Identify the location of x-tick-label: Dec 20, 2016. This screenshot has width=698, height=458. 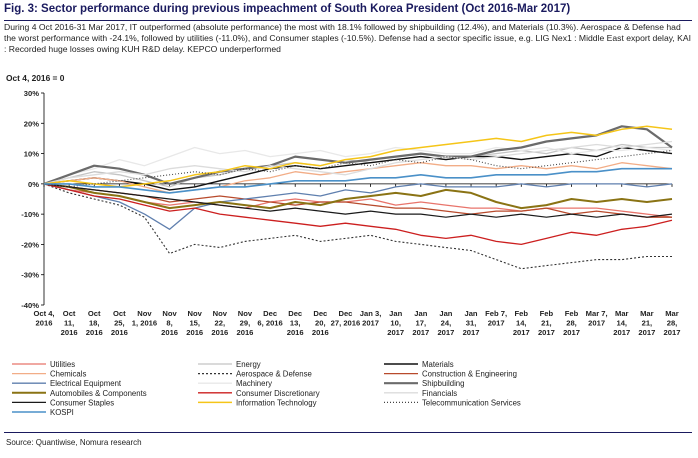
(320, 323).